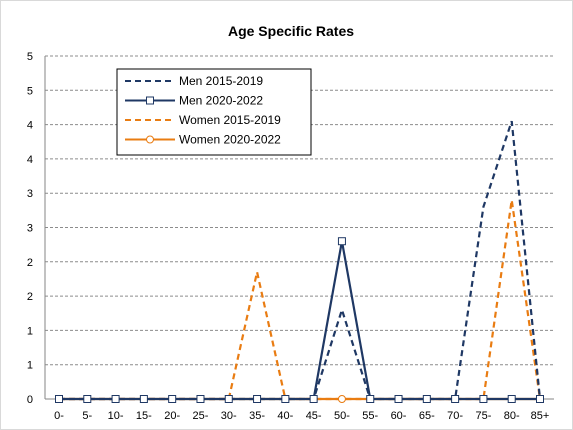  Describe the element at coordinates (342, 416) in the screenshot. I see `x-tick-label: 50-` at that location.